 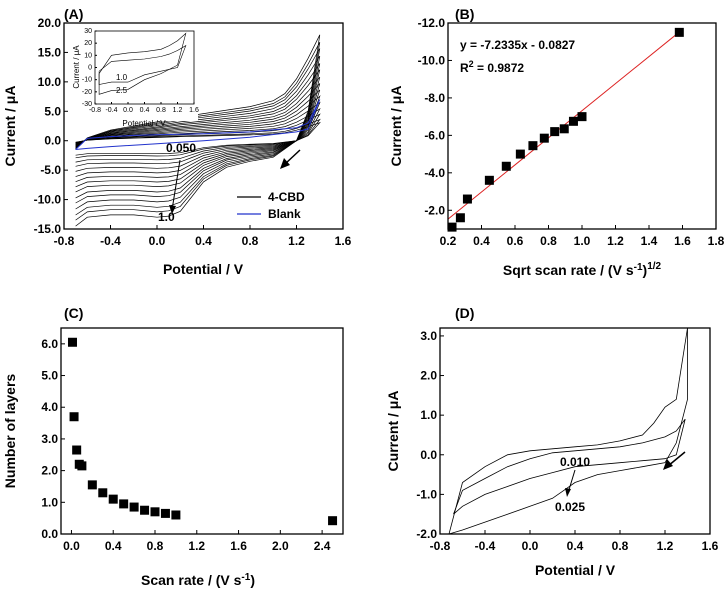 I want to click on panel-c-points, so click(x=202, y=431).